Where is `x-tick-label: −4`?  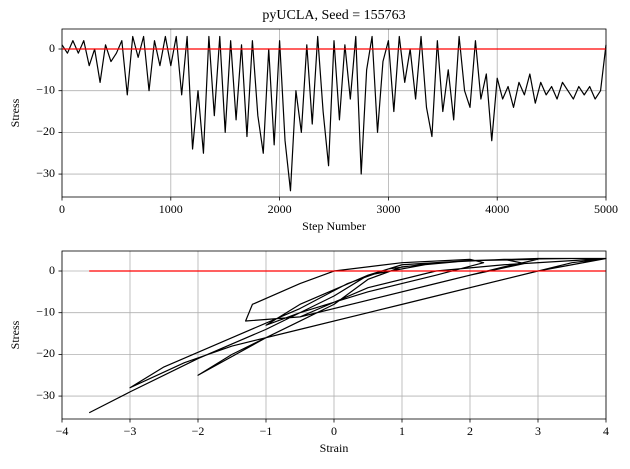 x-tick-label: −4 is located at coordinates (62, 431).